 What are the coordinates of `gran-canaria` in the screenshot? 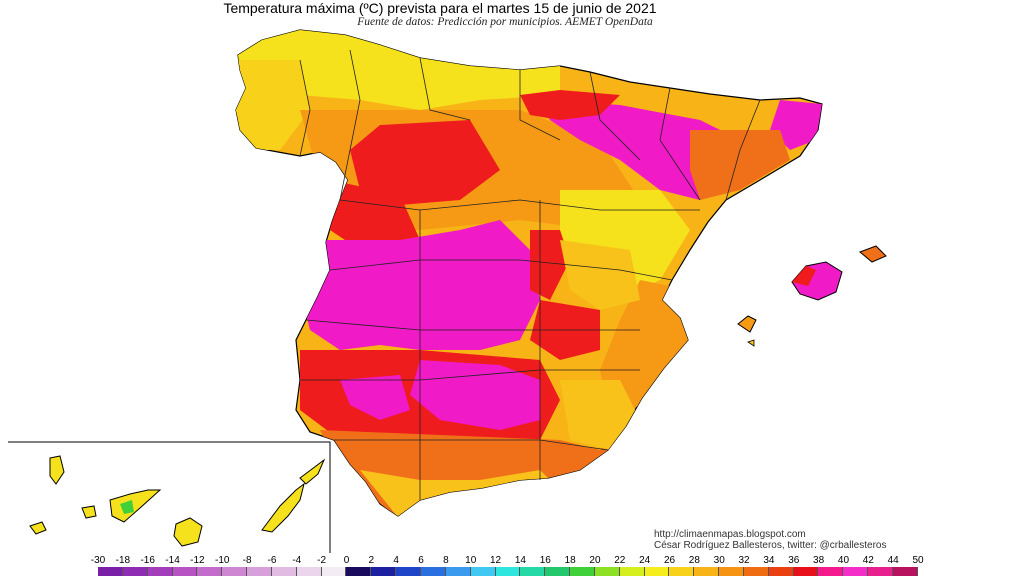 It's located at (188, 532).